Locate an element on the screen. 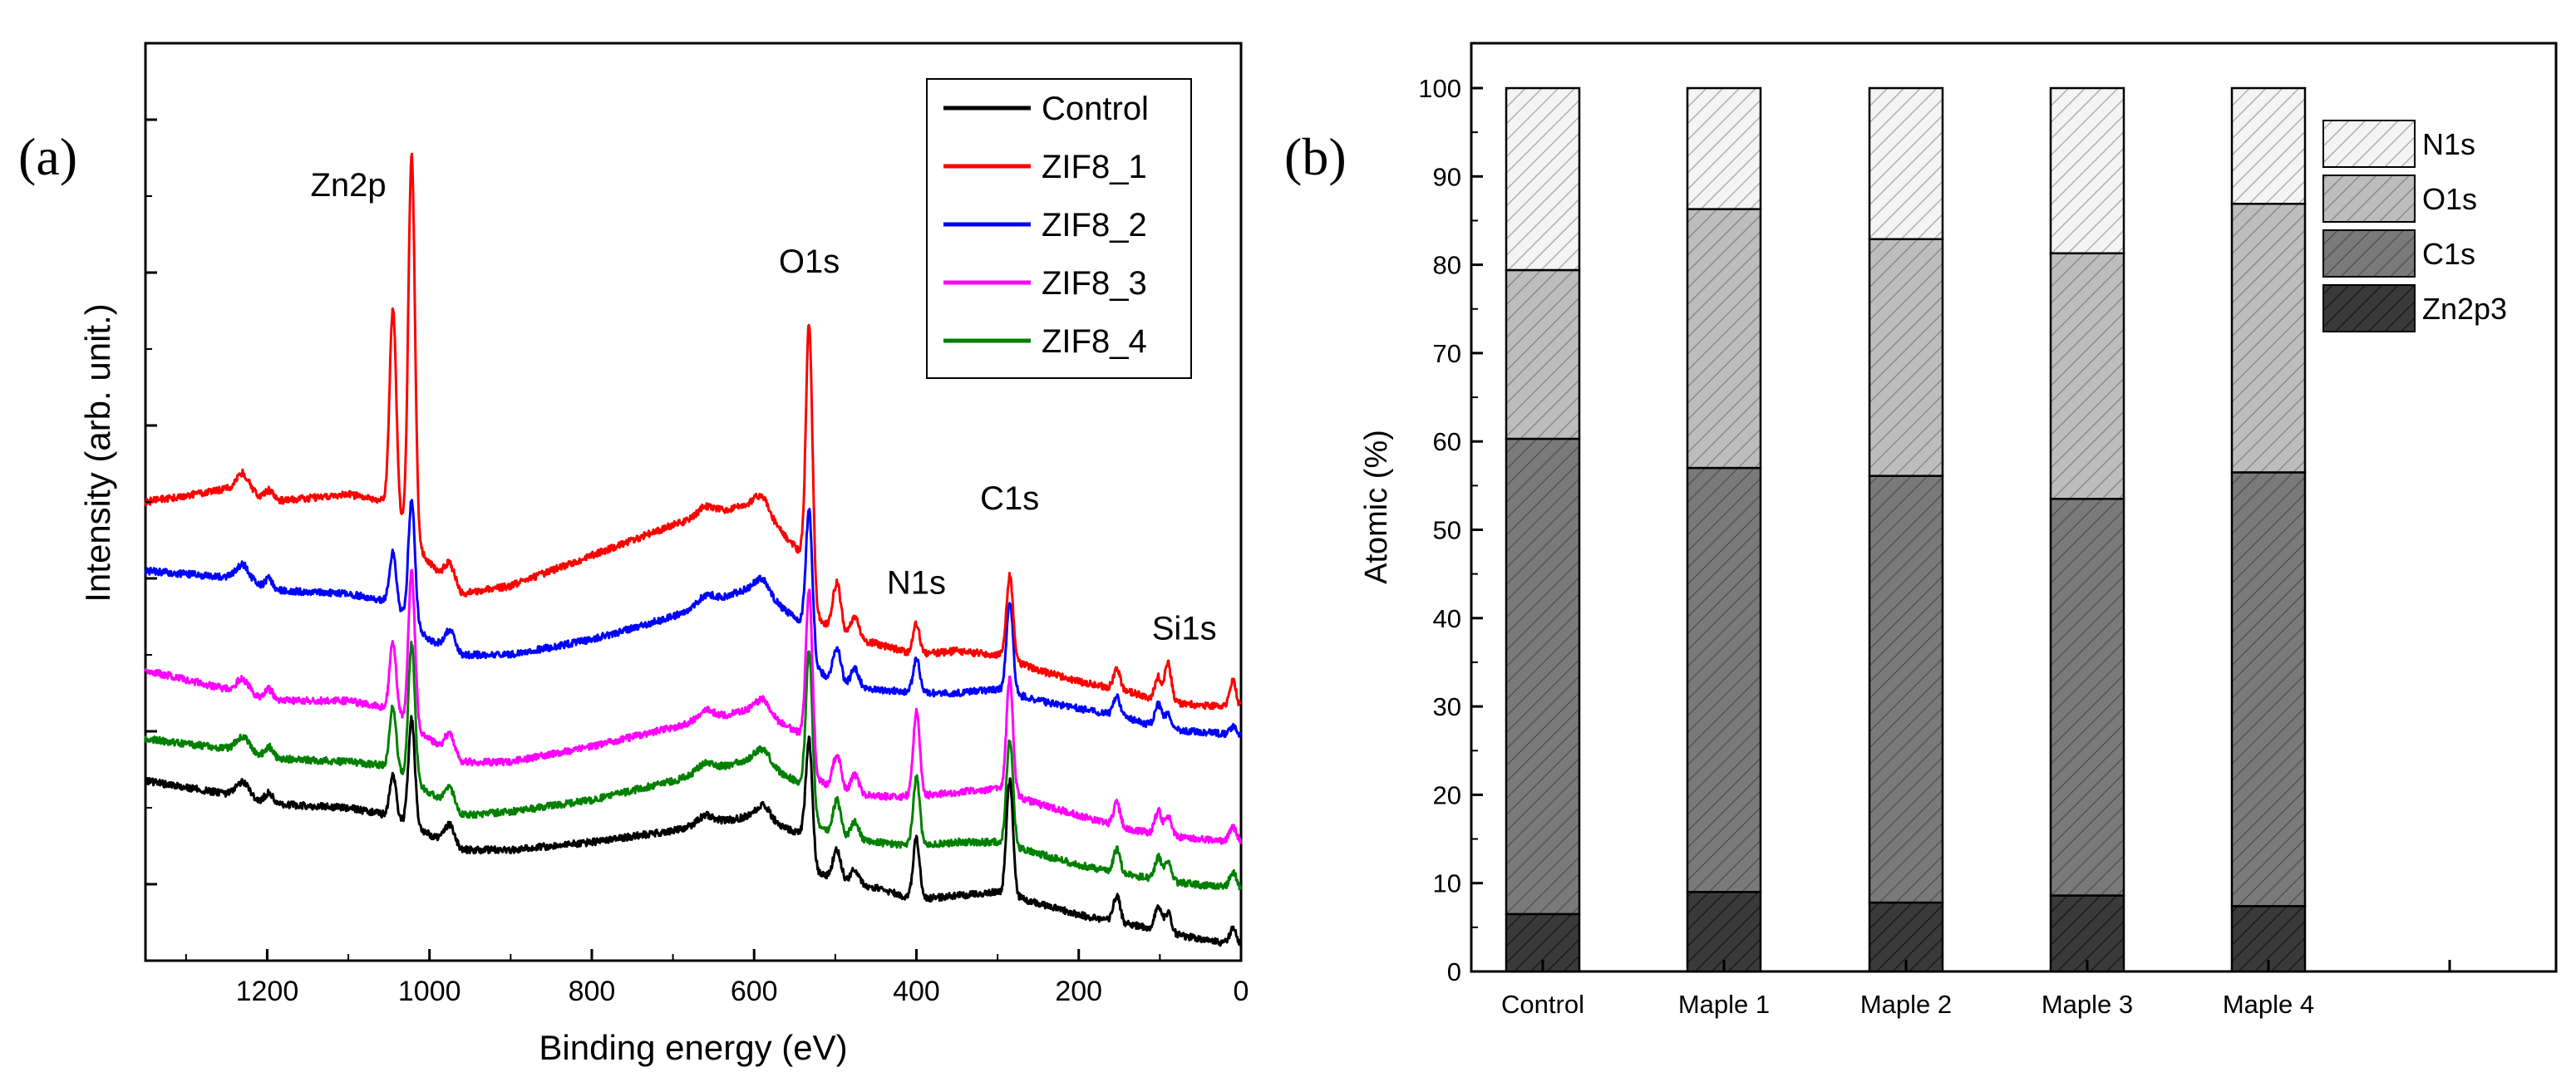  y-tick-label: 70 is located at coordinates (1447, 353).